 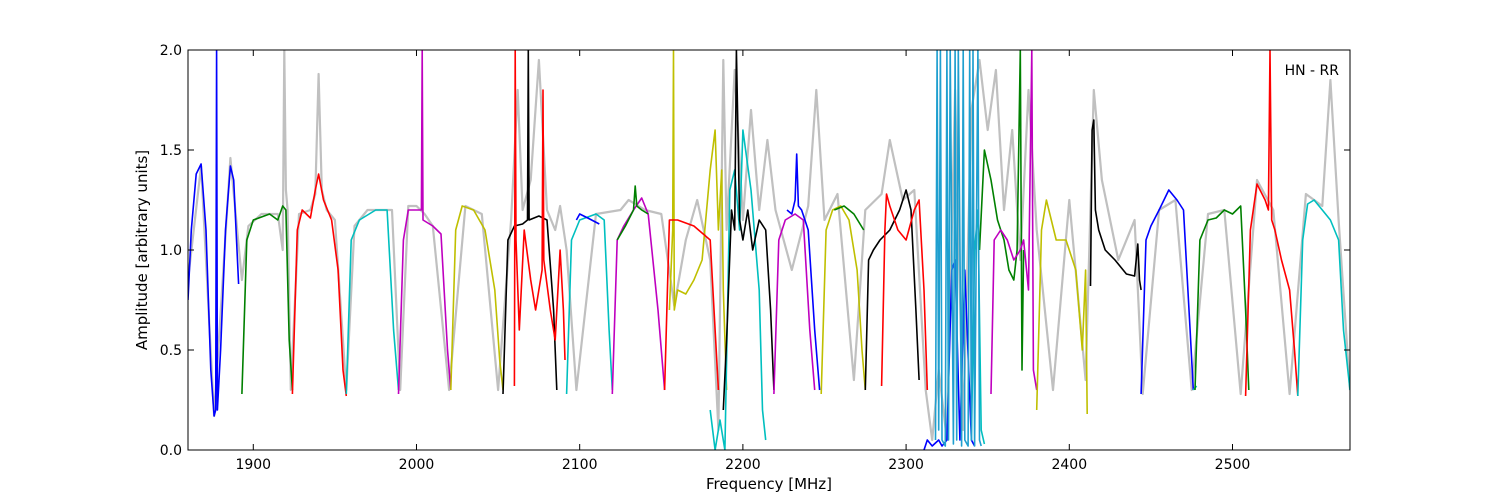 I want to click on x-tick-label: 2200, so click(x=743, y=465).